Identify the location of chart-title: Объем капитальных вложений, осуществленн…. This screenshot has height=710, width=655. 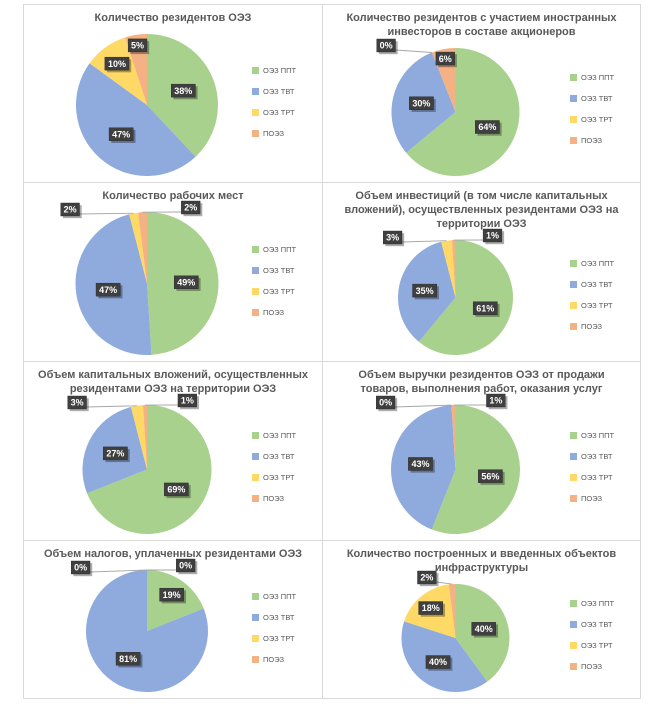
(173, 382).